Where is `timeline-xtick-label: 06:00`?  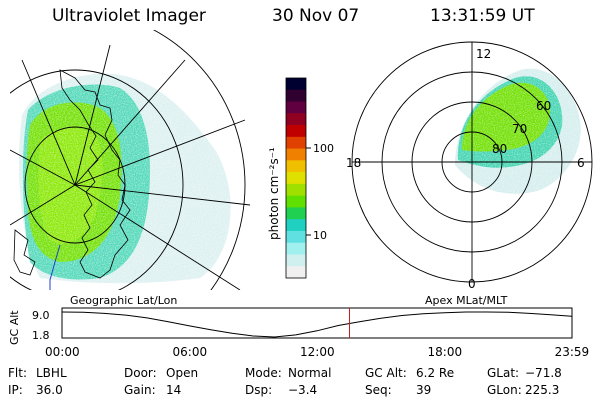 timeline-xtick-label: 06:00 is located at coordinates (190, 352).